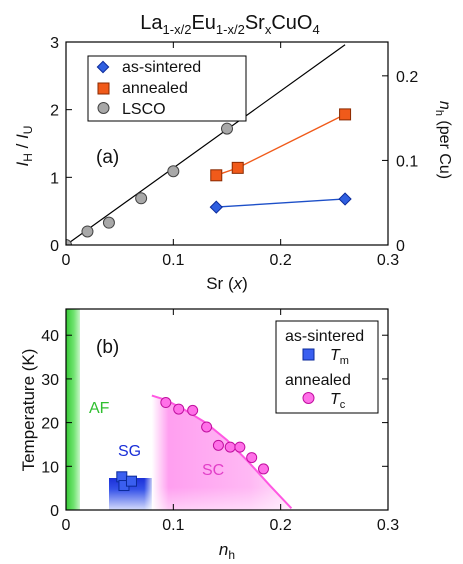 The width and height of the screenshot is (463, 564). I want to click on y-tick-label-b: 10, so click(50, 467).